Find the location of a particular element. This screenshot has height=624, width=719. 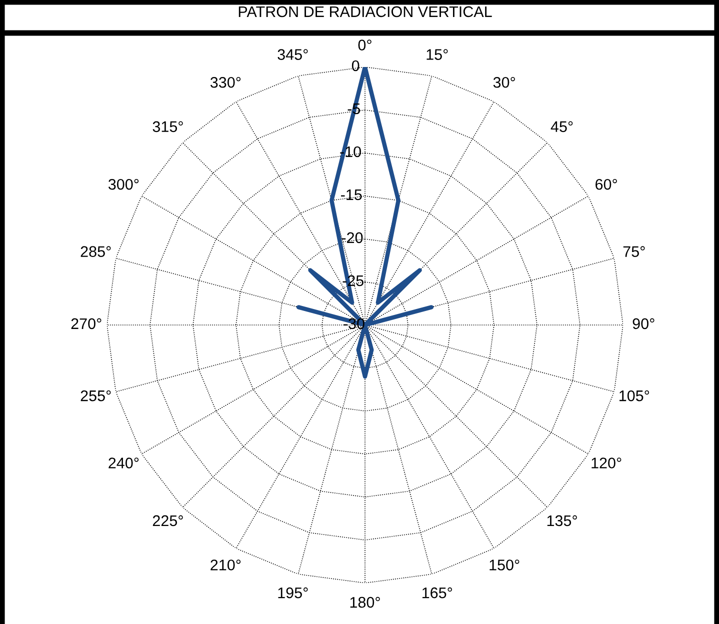

spoke-label: 240° is located at coordinates (123, 463).